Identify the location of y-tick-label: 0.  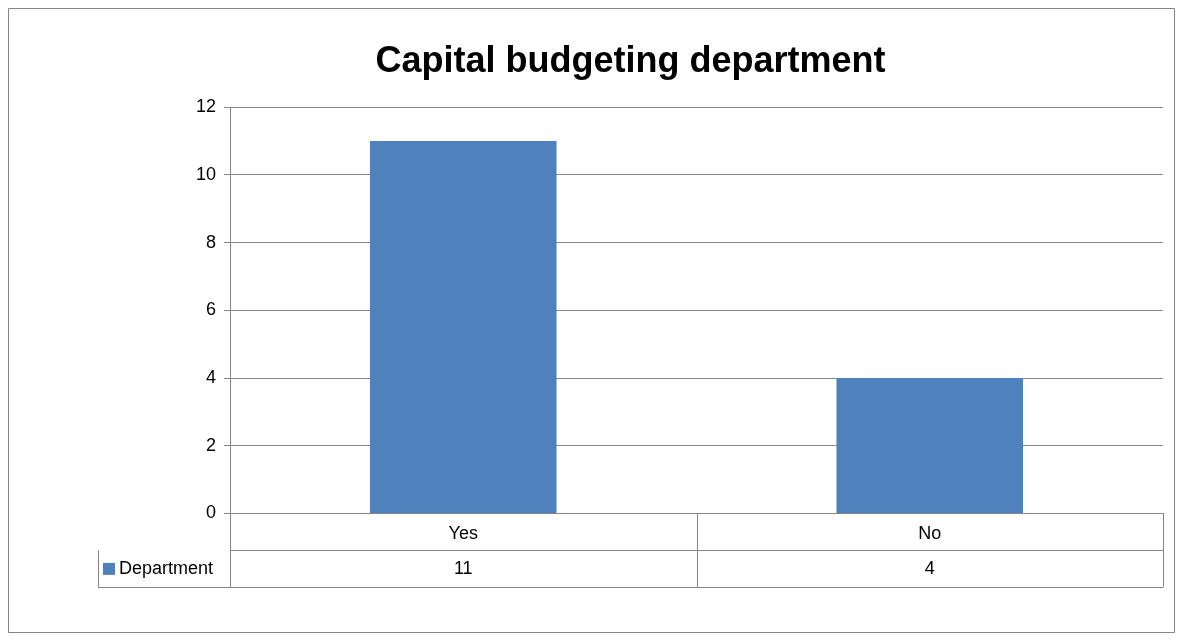
(210, 512).